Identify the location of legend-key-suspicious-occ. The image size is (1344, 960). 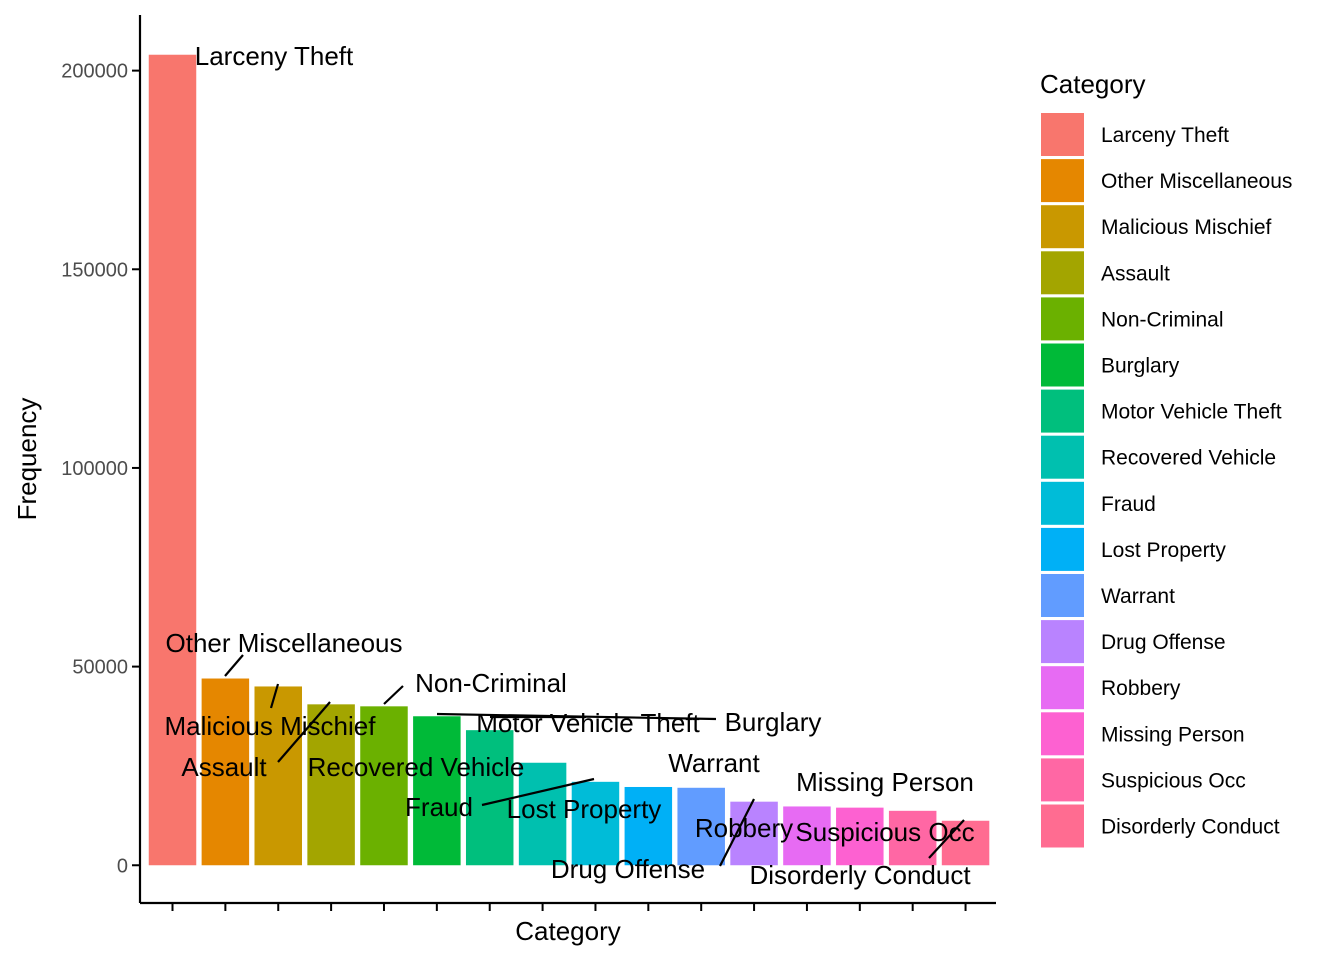
(1062, 780).